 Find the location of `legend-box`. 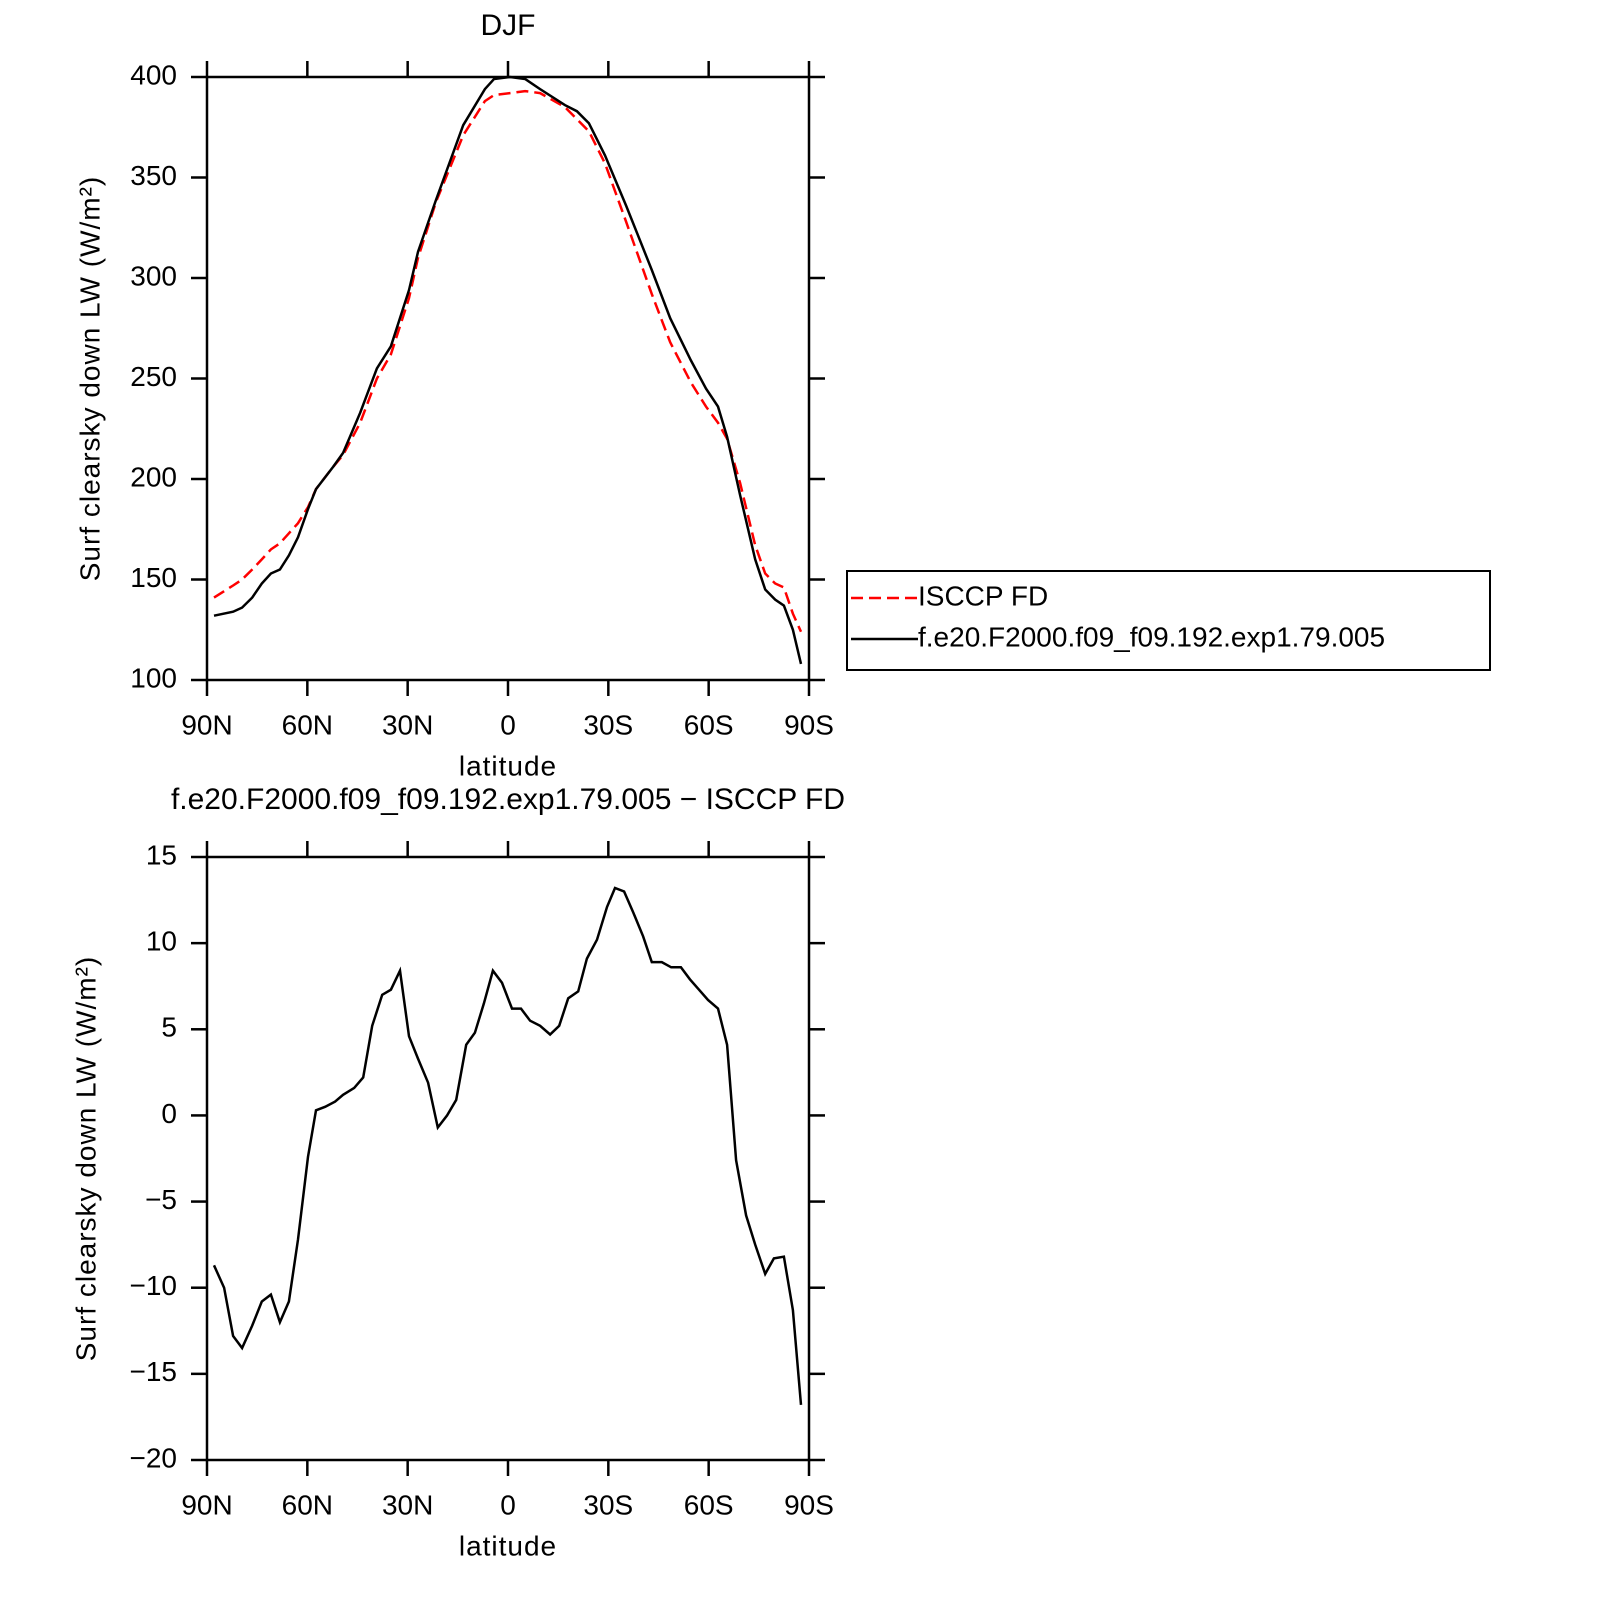

legend-box is located at coordinates (1168, 620).